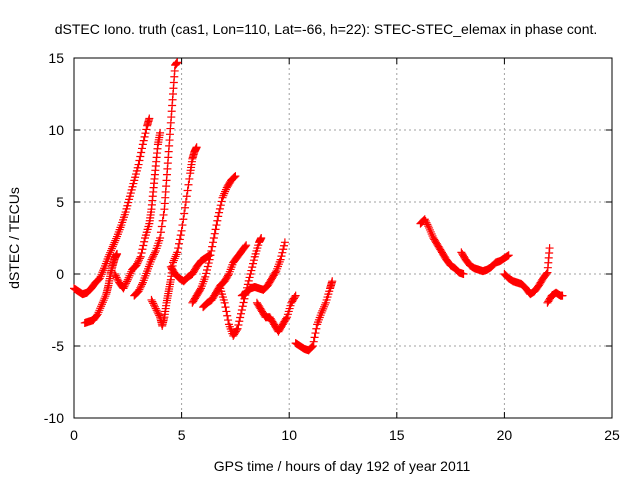 The width and height of the screenshot is (640, 480). I want to click on x-tick-label: 0, so click(74, 435).